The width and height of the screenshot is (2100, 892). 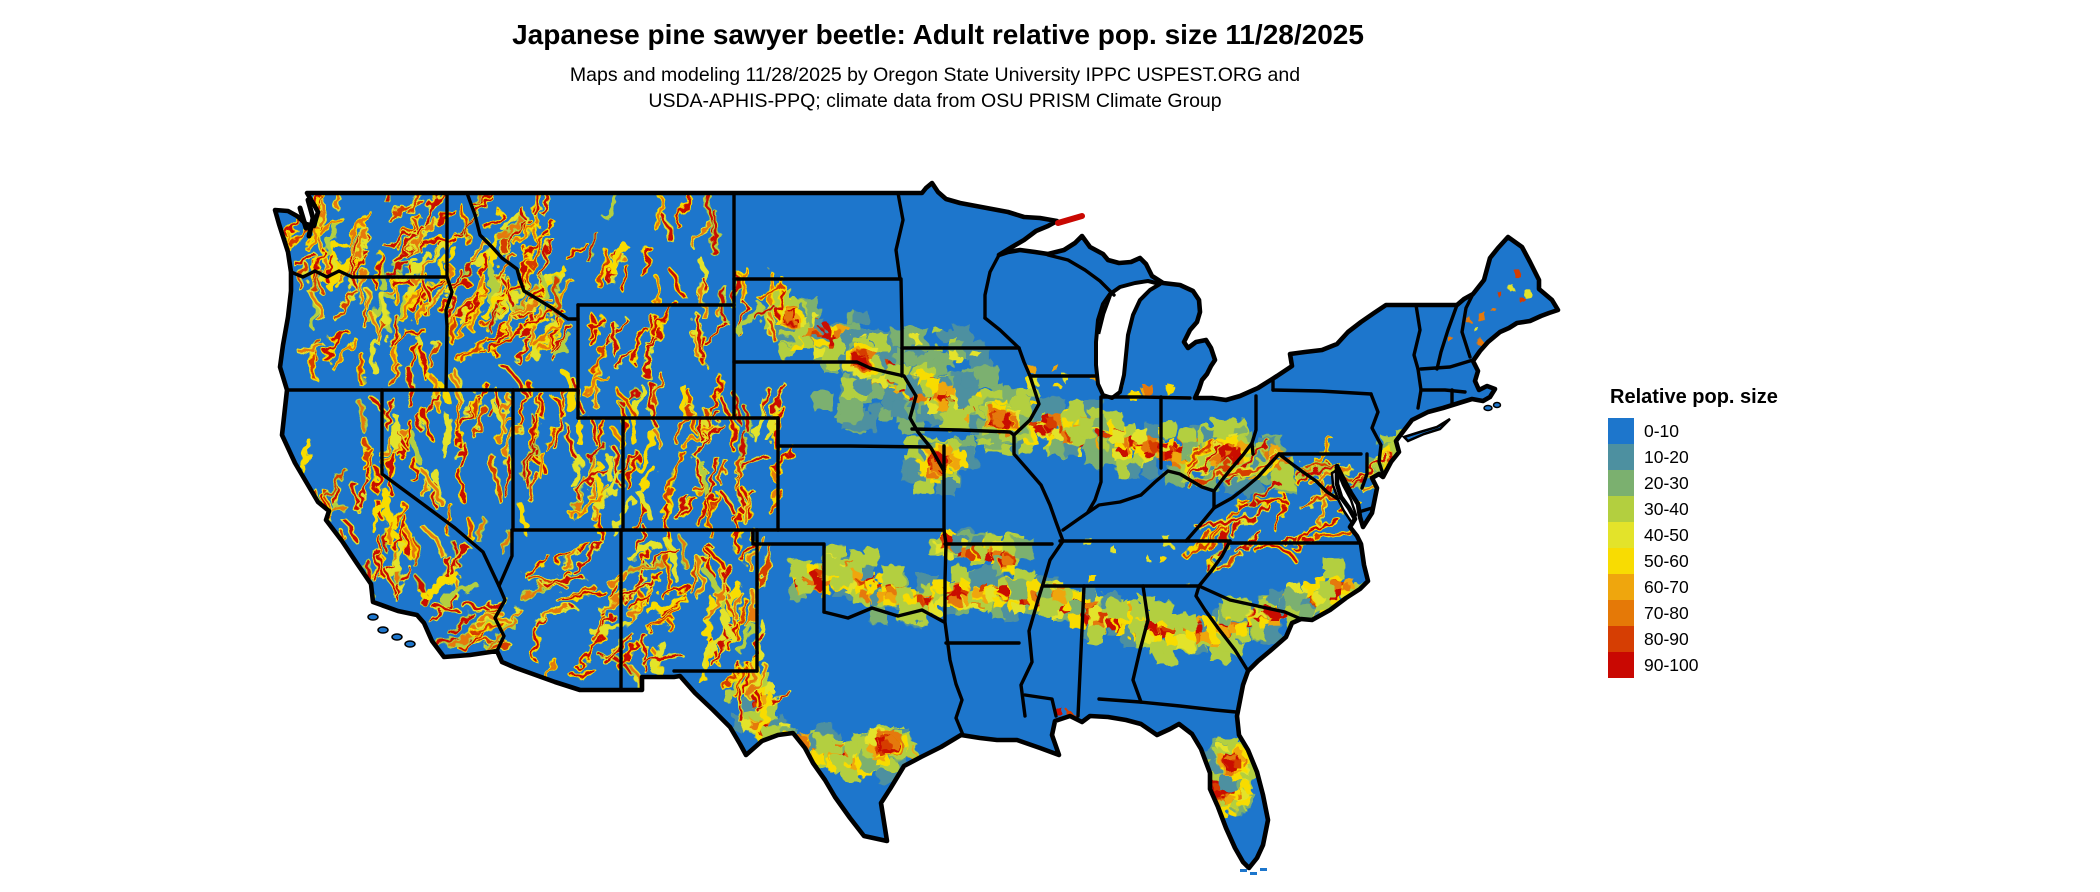 I want to click on legend-row: 10-20, so click(x=1723, y=457).